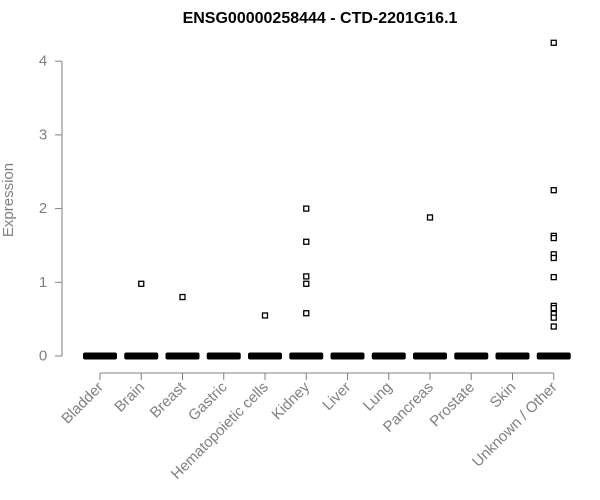 The height and width of the screenshot is (500, 600). Describe the element at coordinates (291, 400) in the screenshot. I see `x-tick-label: Kidney` at that location.